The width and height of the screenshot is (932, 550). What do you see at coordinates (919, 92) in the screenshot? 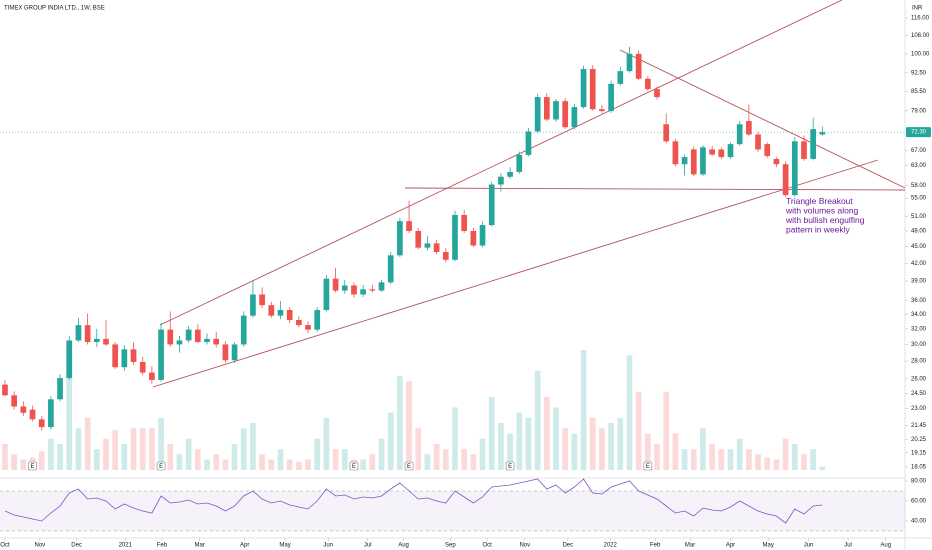
I see `y-tick-label: 85.50` at bounding box center [919, 92].